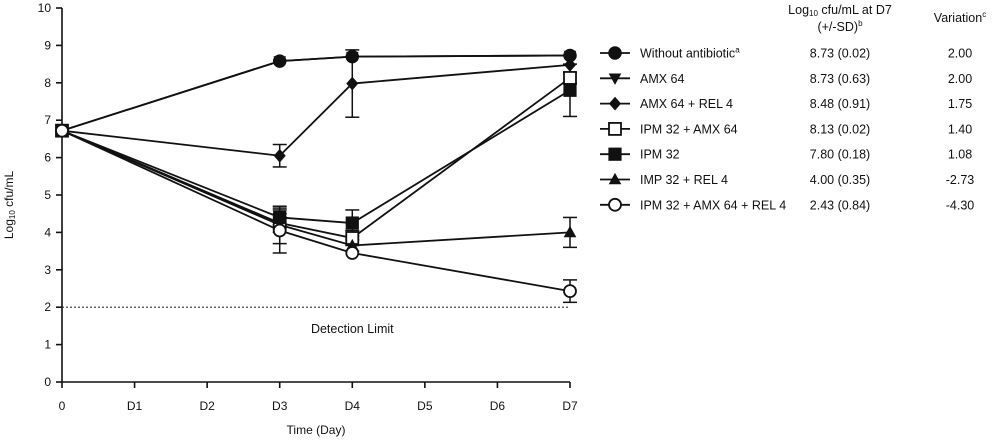 This screenshot has height=440, width=1000. Describe the element at coordinates (840, 205) in the screenshot. I see `table-d7-value: 2.43 (0.84)` at that location.